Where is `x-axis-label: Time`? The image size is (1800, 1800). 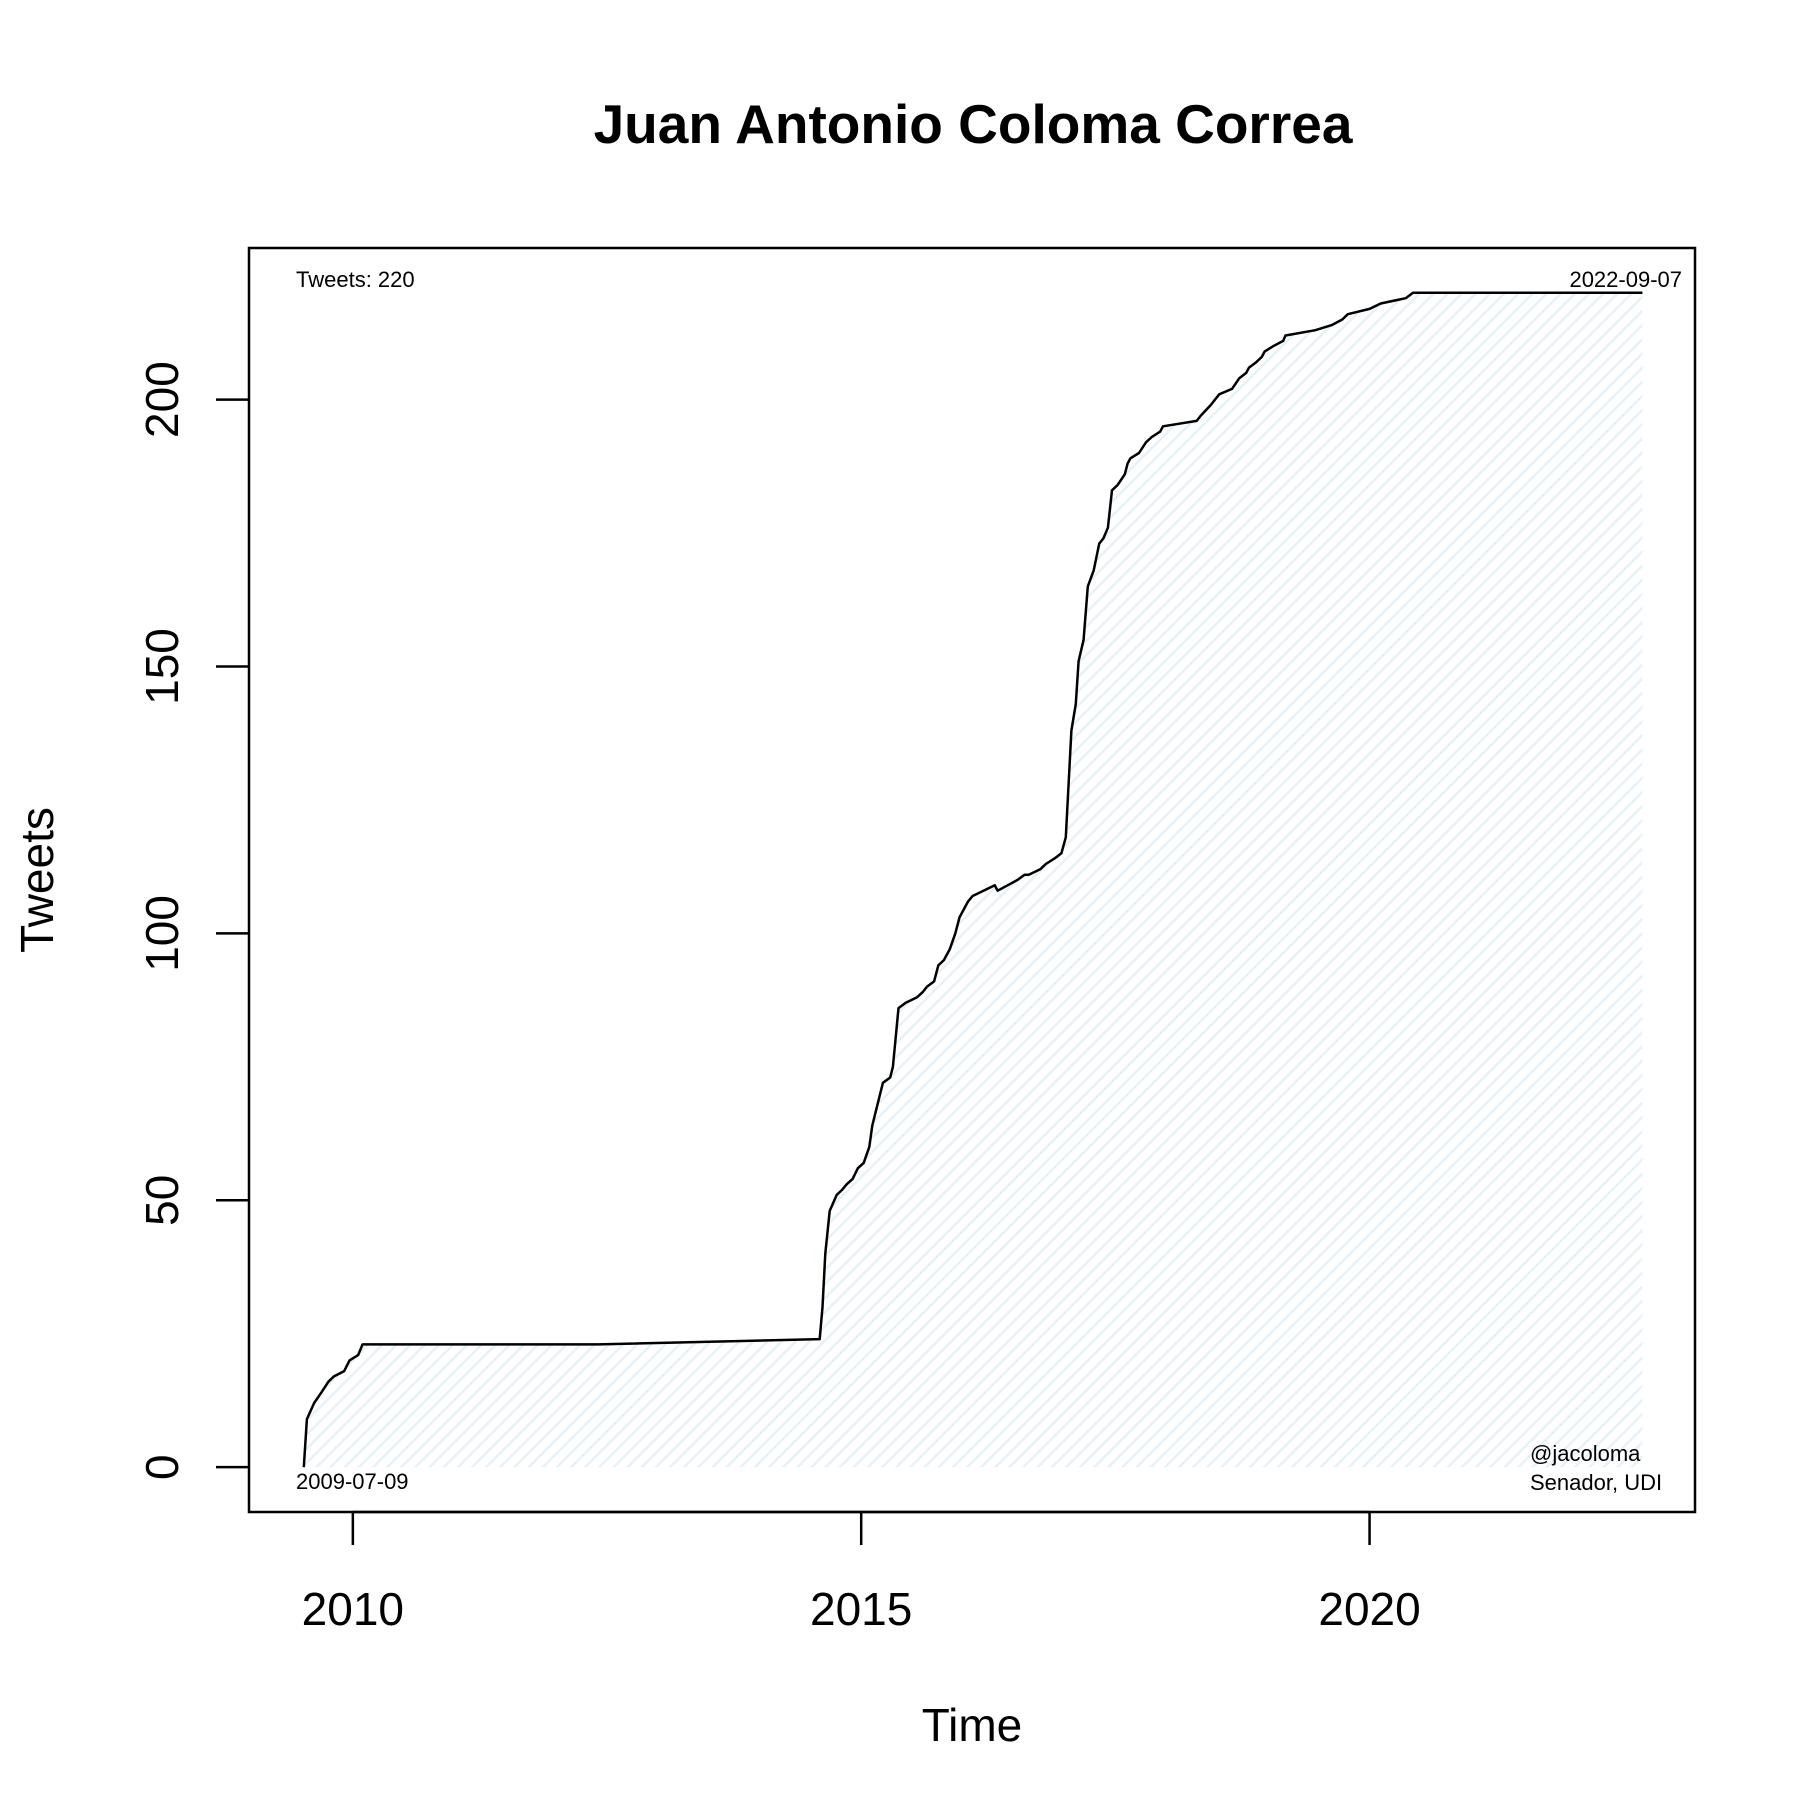 x-axis-label: Time is located at coordinates (972, 1725).